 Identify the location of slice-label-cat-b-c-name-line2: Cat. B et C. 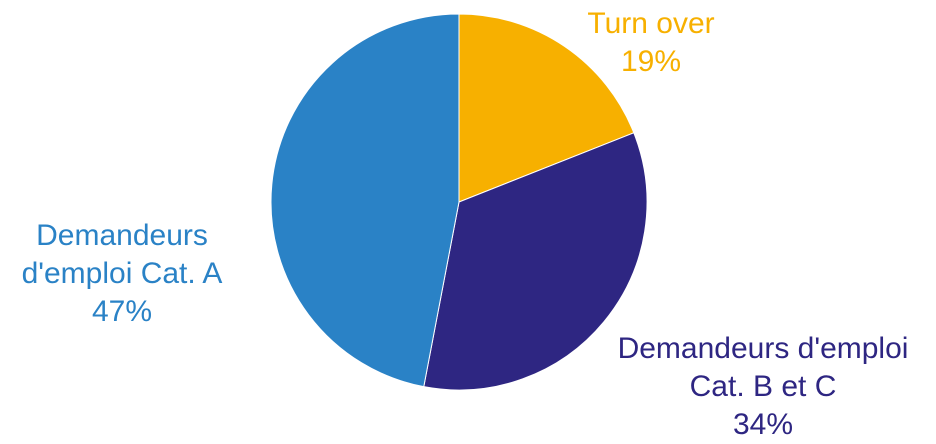
(763, 386).